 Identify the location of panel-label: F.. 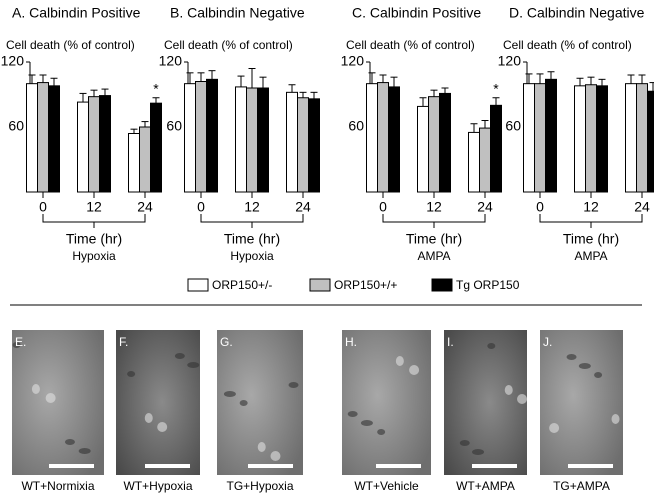
(123, 342).